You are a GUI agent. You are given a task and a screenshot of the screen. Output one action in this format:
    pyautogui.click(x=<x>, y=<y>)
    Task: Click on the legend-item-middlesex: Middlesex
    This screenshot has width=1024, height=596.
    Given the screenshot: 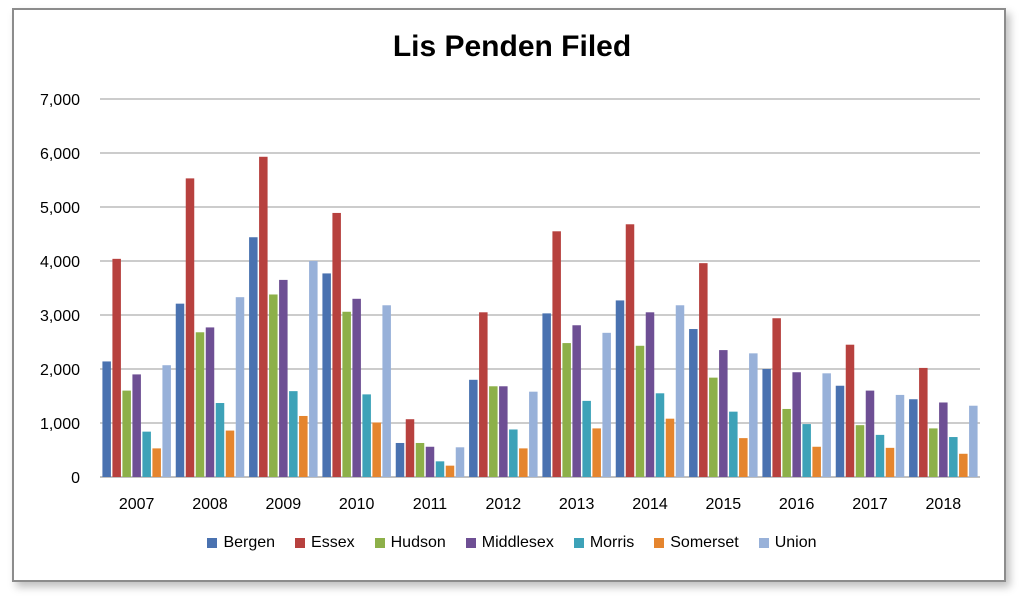 What is the action you would take?
    pyautogui.click(x=509, y=543)
    